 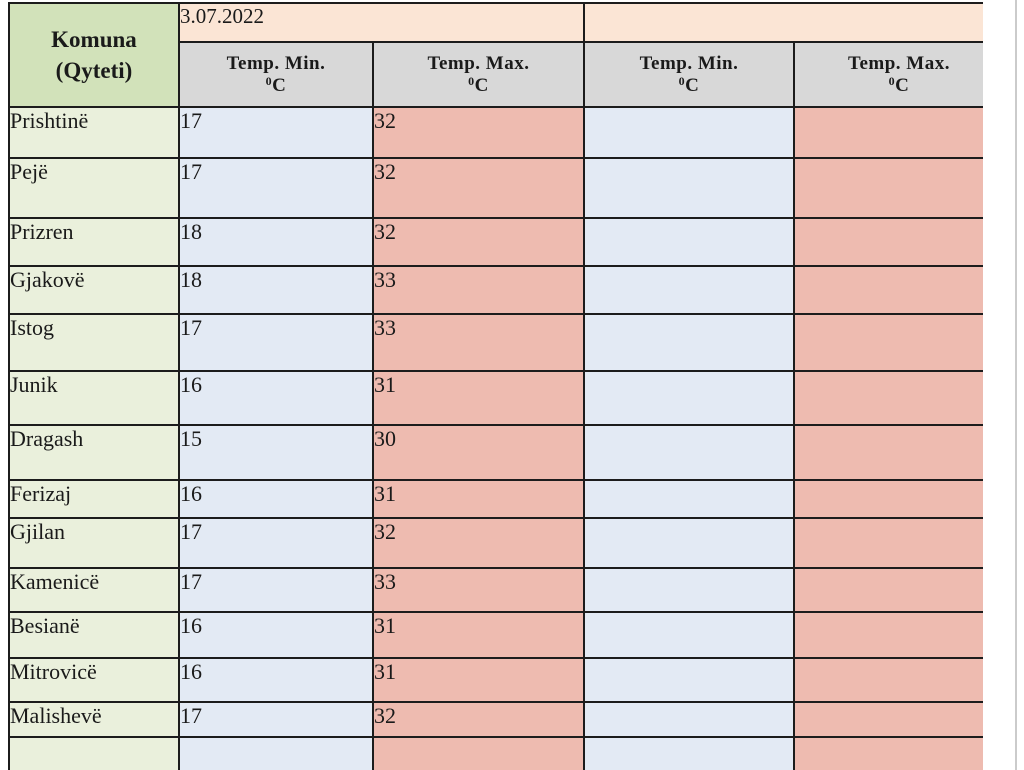 What do you see at coordinates (381, 22) in the screenshot?
I see `date-cell-left: 3.07.2022` at bounding box center [381, 22].